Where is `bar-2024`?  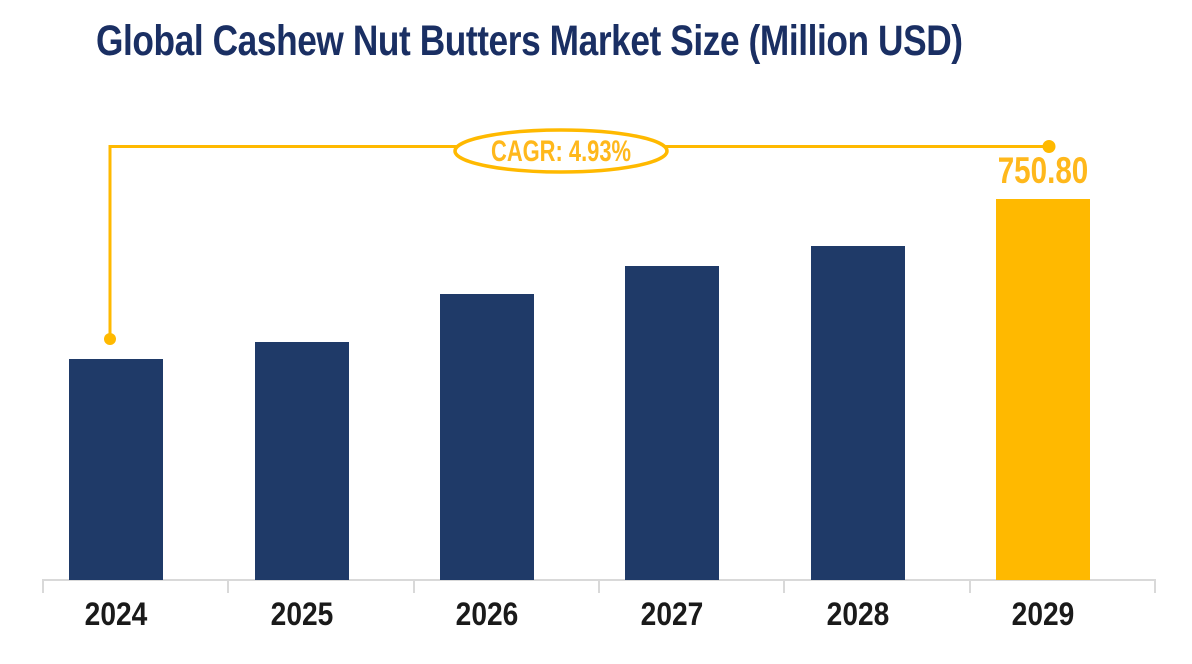
bar-2024 is located at coordinates (116, 469).